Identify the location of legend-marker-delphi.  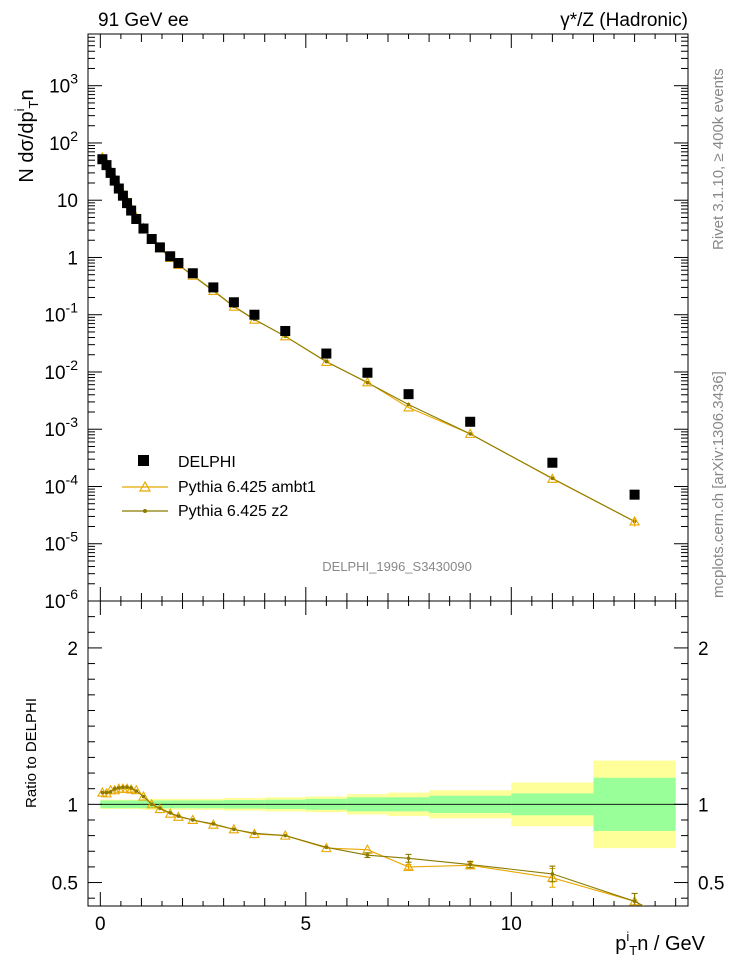
(143, 460).